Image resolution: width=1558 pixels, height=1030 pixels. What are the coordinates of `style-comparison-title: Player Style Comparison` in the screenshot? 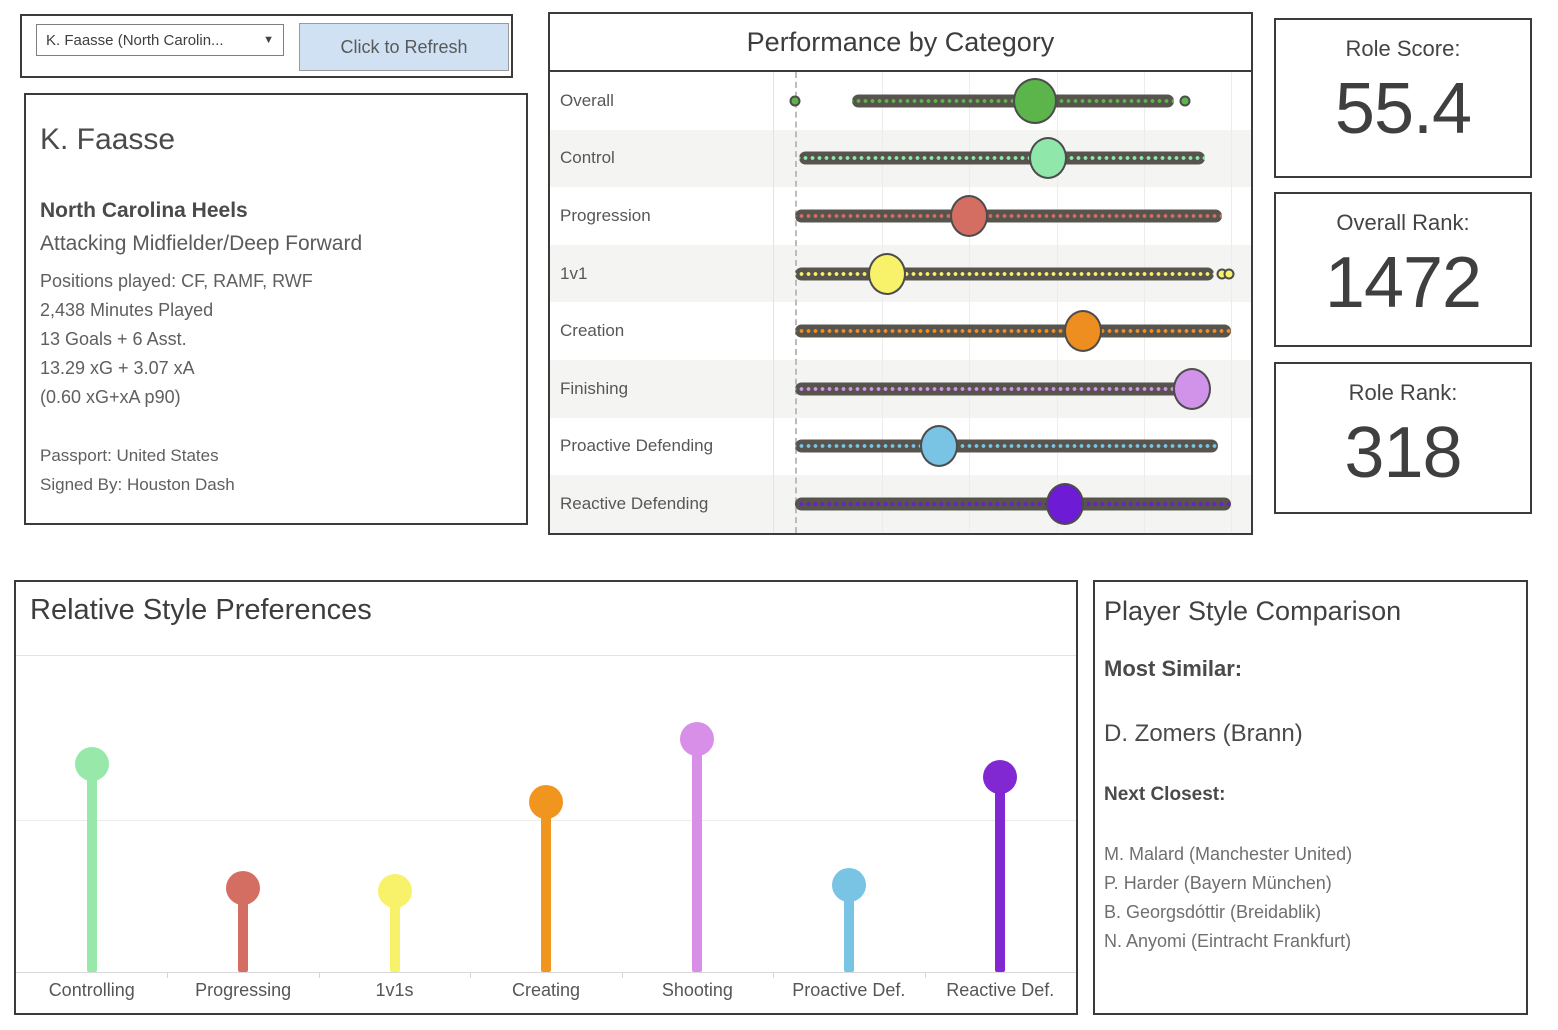 It's located at (1253, 611).